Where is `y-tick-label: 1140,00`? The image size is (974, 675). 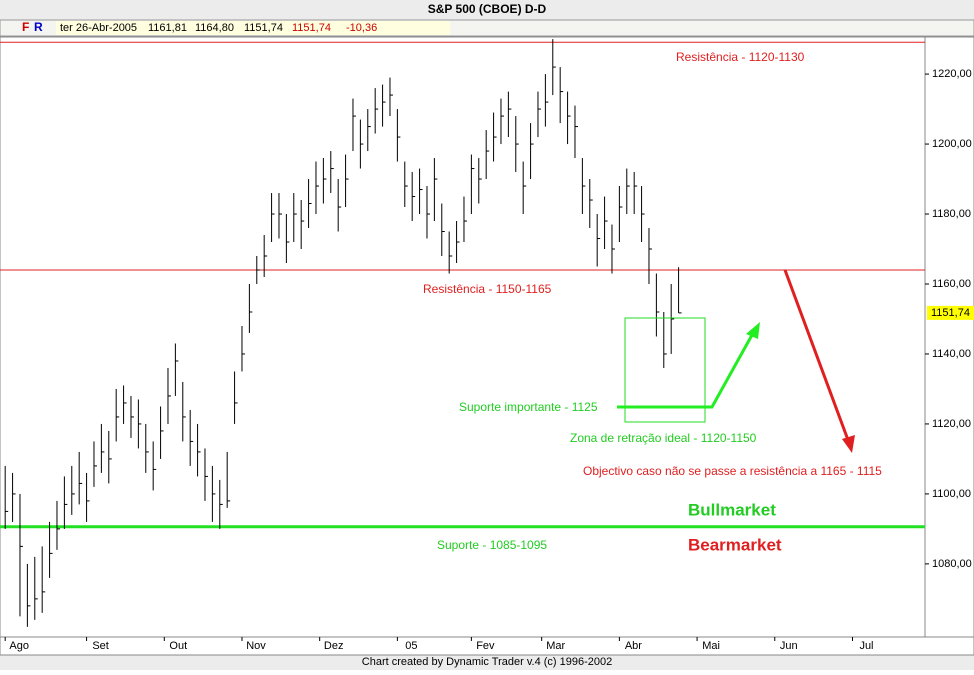 y-tick-label: 1140,00 is located at coordinates (951, 354).